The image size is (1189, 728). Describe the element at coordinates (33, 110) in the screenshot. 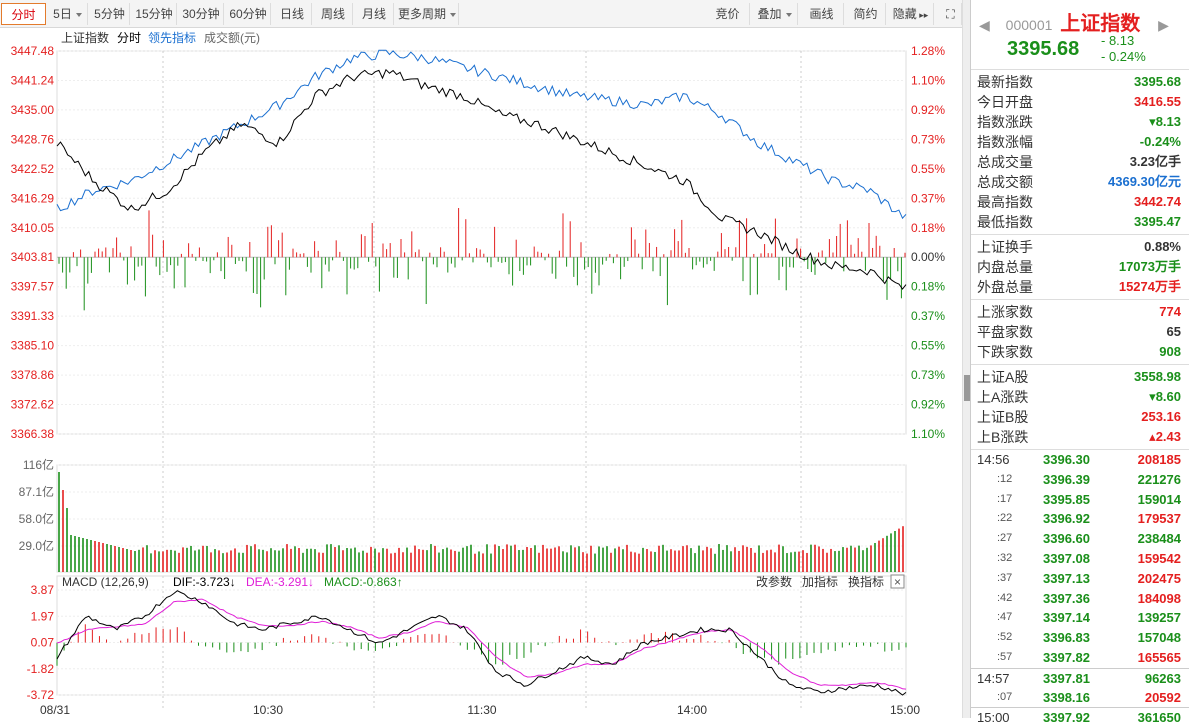

I see `price-tick-left: 3435.00` at that location.